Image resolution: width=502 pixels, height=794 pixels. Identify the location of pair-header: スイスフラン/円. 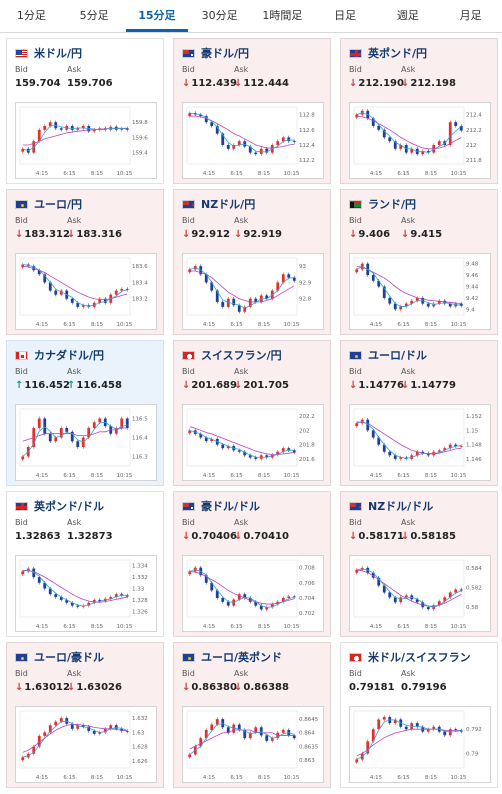
(232, 355).